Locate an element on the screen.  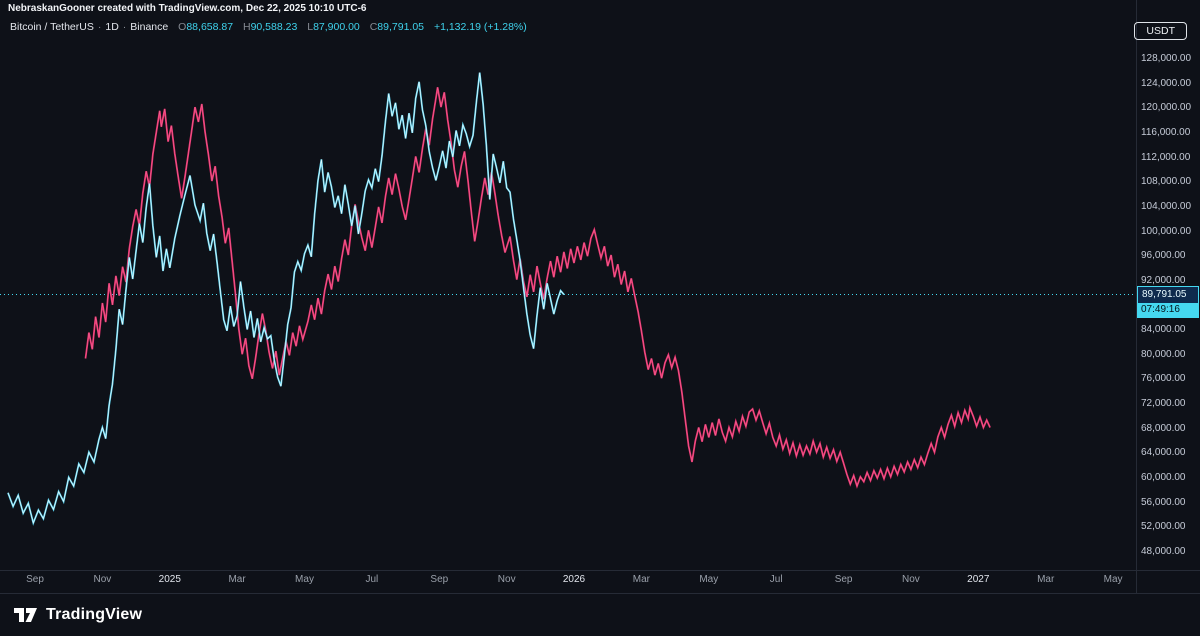
currency-toggle-button: USDT is located at coordinates (1160, 31).